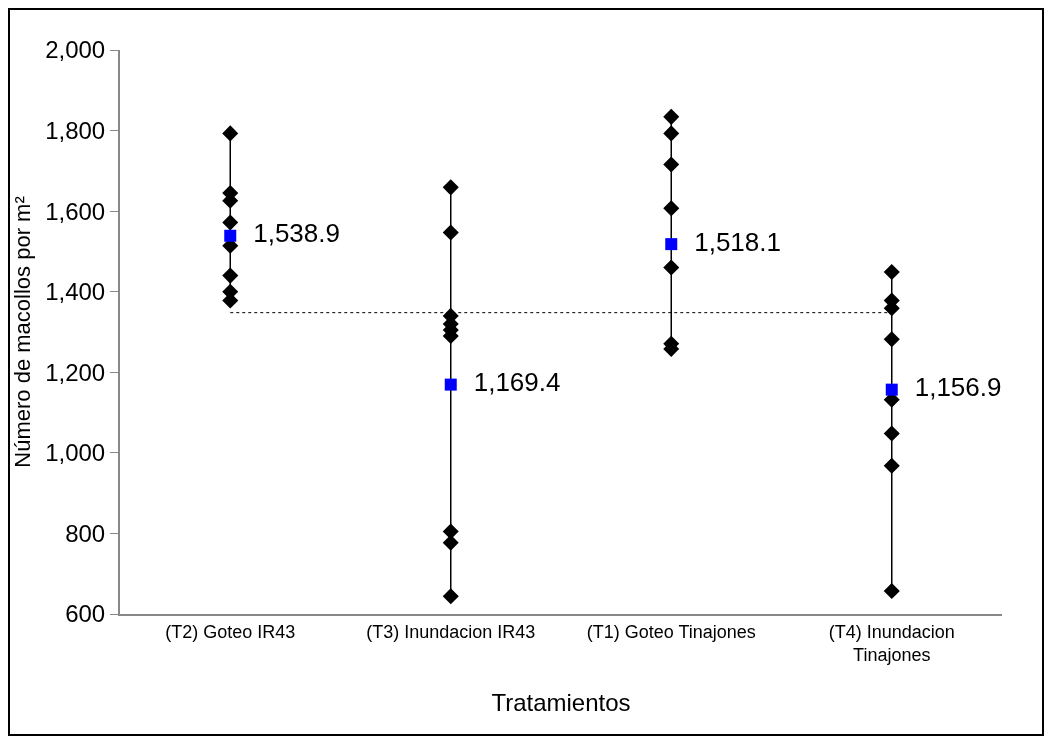 The height and width of the screenshot is (746, 1054). What do you see at coordinates (75, 50) in the screenshot?
I see `y-tick-label: 2,000` at bounding box center [75, 50].